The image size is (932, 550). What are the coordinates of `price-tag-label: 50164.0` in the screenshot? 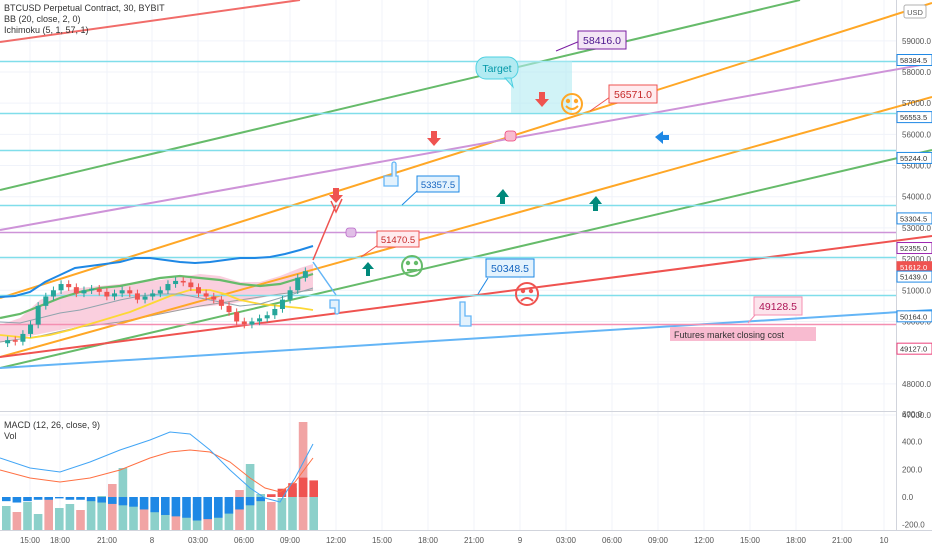 It's located at (913, 316).